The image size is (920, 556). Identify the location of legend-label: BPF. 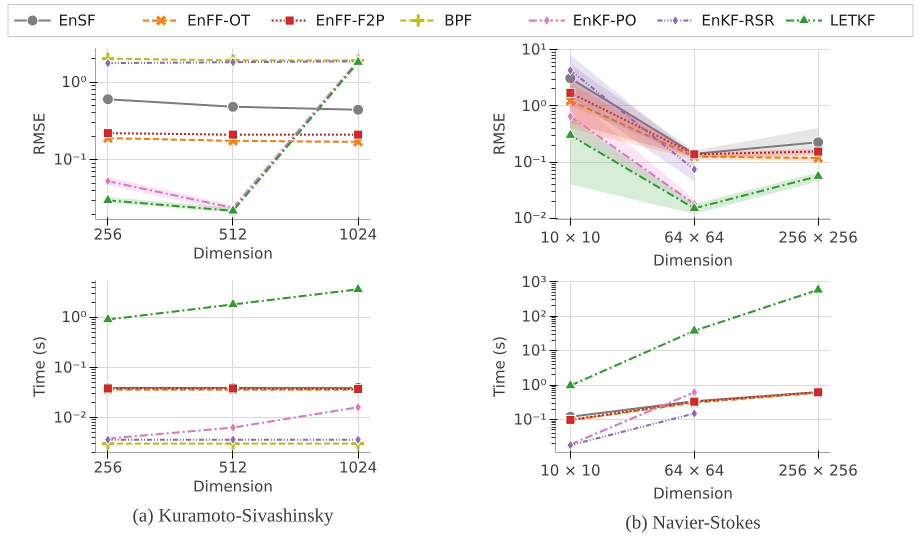
(458, 21).